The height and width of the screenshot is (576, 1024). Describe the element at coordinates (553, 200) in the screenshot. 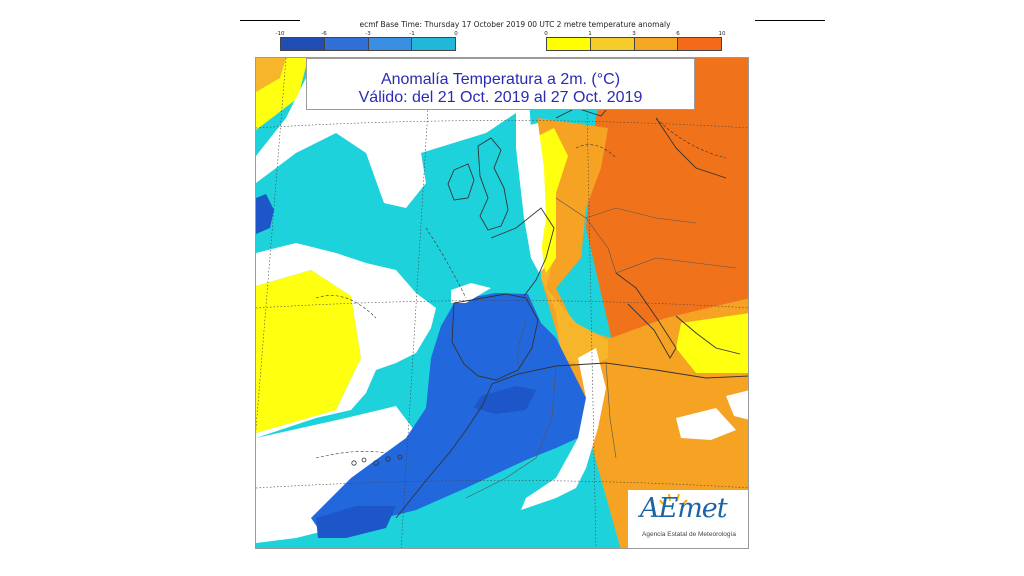

I see `region-yellow-france` at that location.